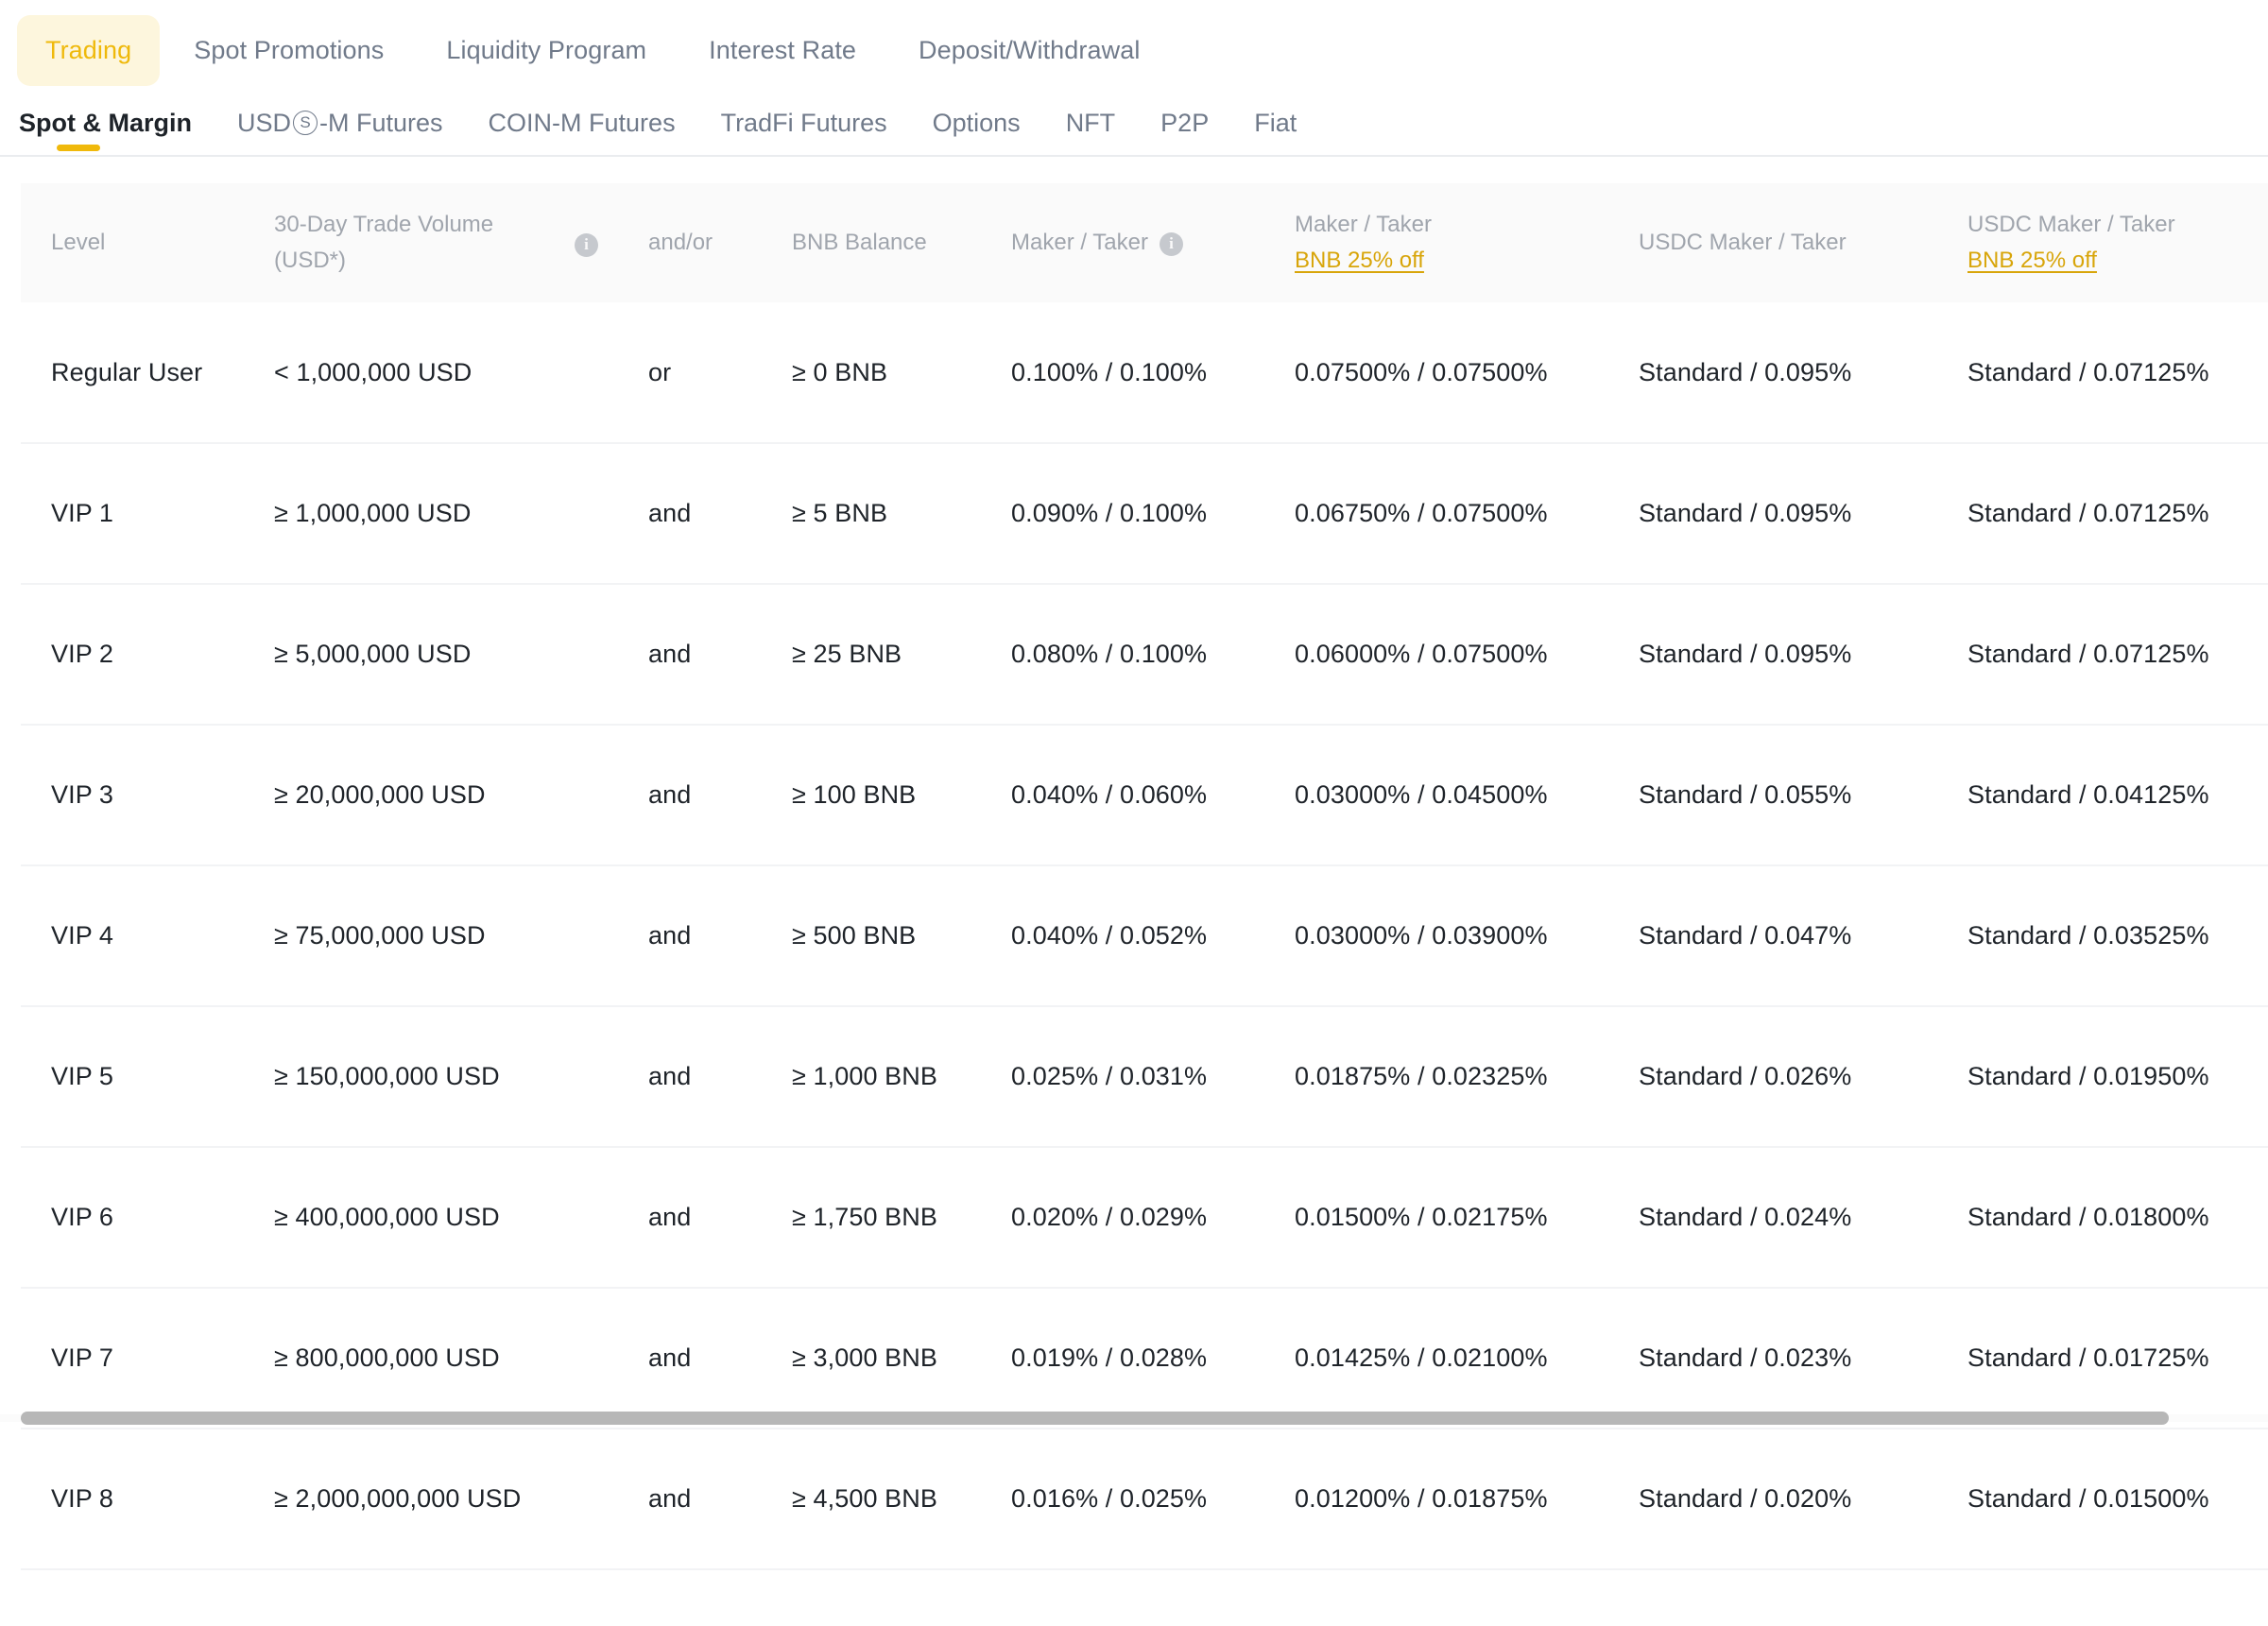  I want to click on col-header-maker-taker-label: Maker / Taker, so click(1079, 242).